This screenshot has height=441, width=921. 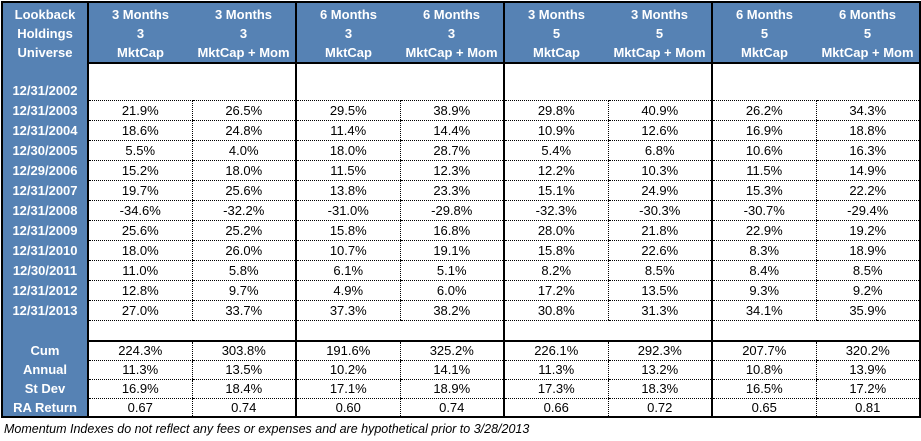 What do you see at coordinates (140, 130) in the screenshot?
I see `data-cell: 18.6%` at bounding box center [140, 130].